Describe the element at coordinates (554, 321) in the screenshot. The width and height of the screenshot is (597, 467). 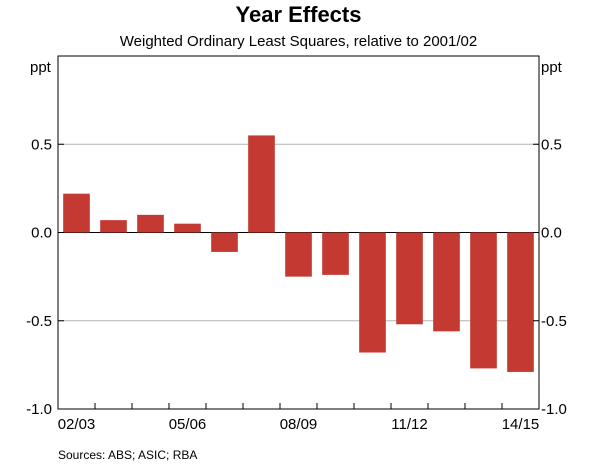
I see `y-tick-label-right: -0.5` at that location.